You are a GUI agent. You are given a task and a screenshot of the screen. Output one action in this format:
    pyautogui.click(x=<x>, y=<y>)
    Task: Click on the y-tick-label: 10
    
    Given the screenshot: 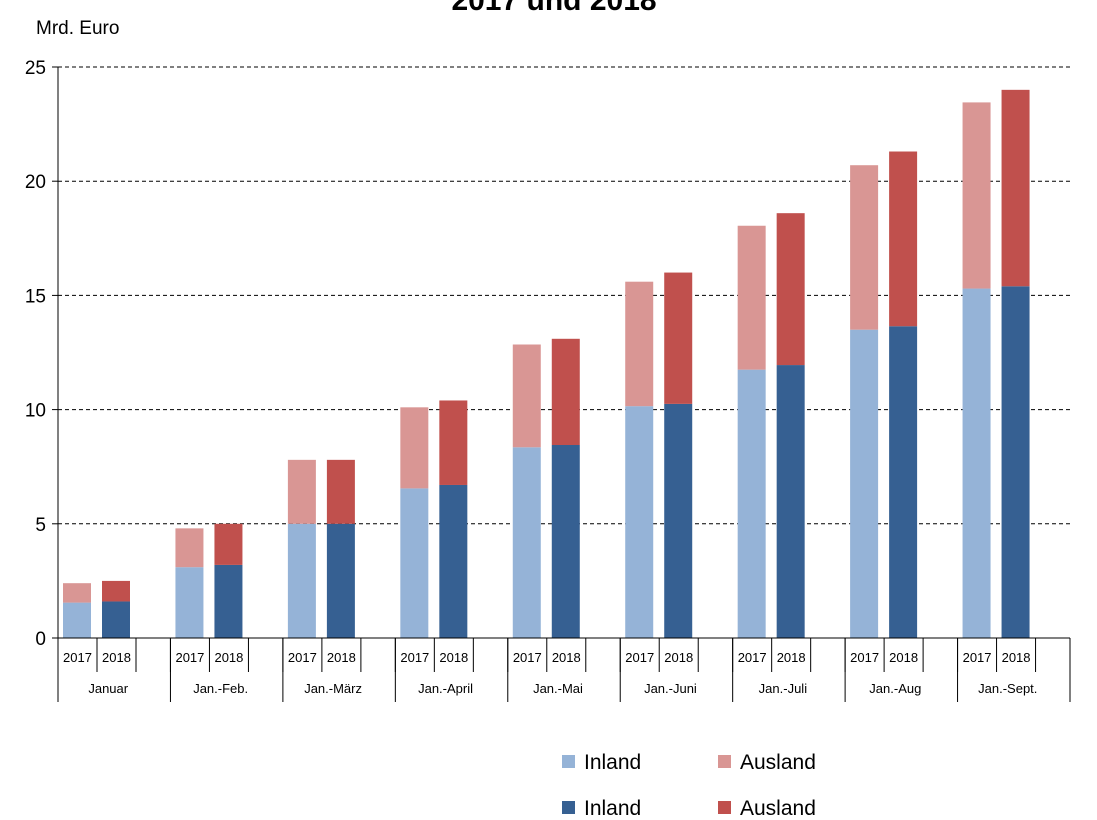 What is the action you would take?
    pyautogui.click(x=35, y=411)
    